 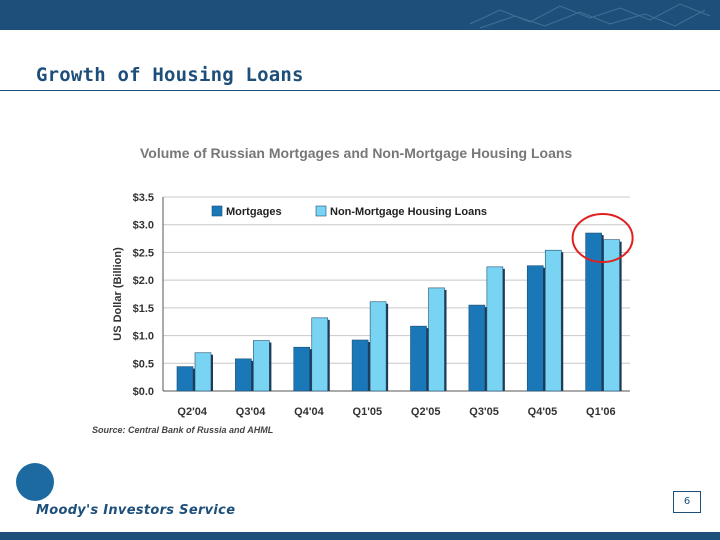 What do you see at coordinates (143, 309) in the screenshot?
I see `y-tick-label: $1.5` at bounding box center [143, 309].